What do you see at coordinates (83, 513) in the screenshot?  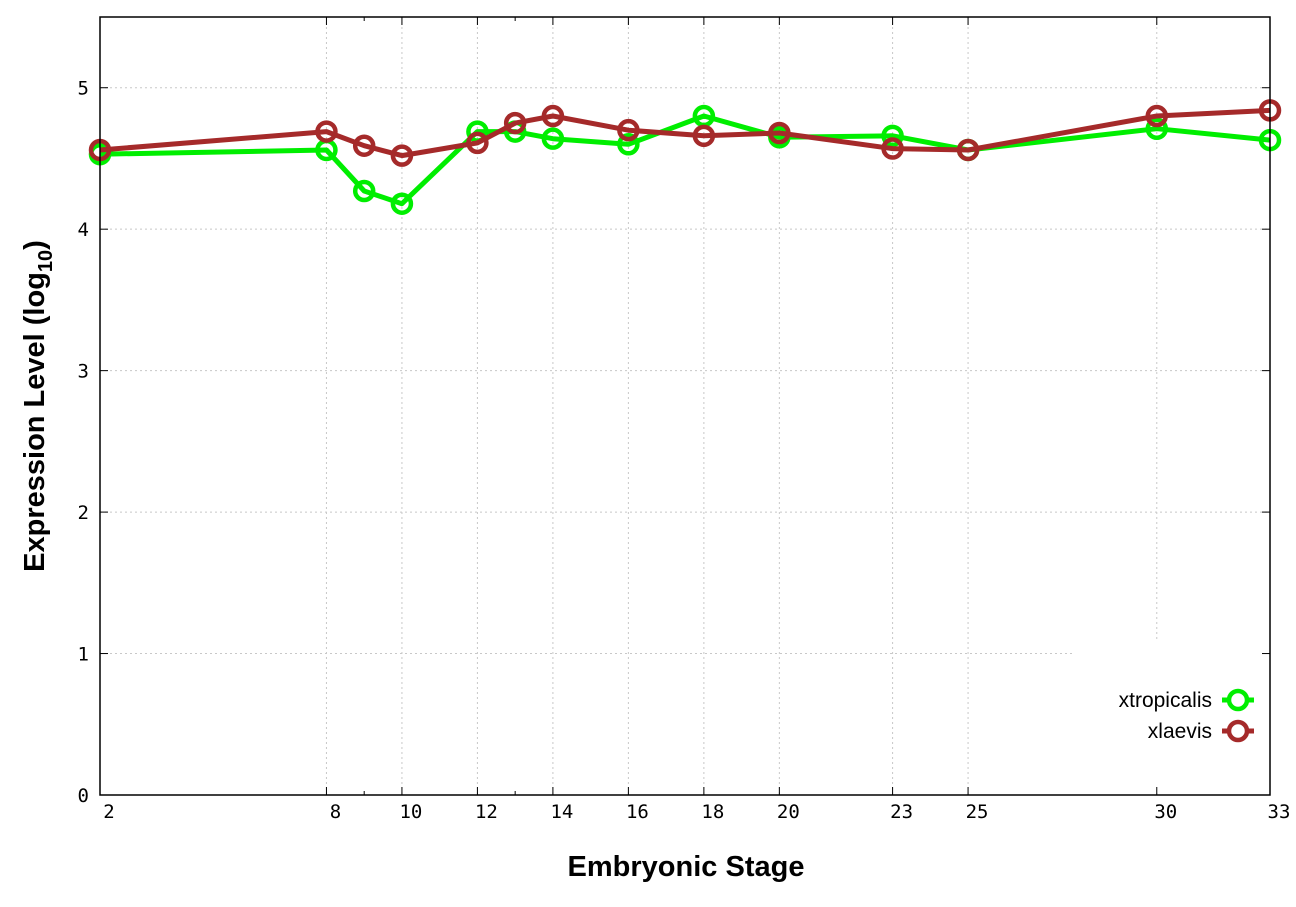 I see `y-tick-label: 2` at bounding box center [83, 513].